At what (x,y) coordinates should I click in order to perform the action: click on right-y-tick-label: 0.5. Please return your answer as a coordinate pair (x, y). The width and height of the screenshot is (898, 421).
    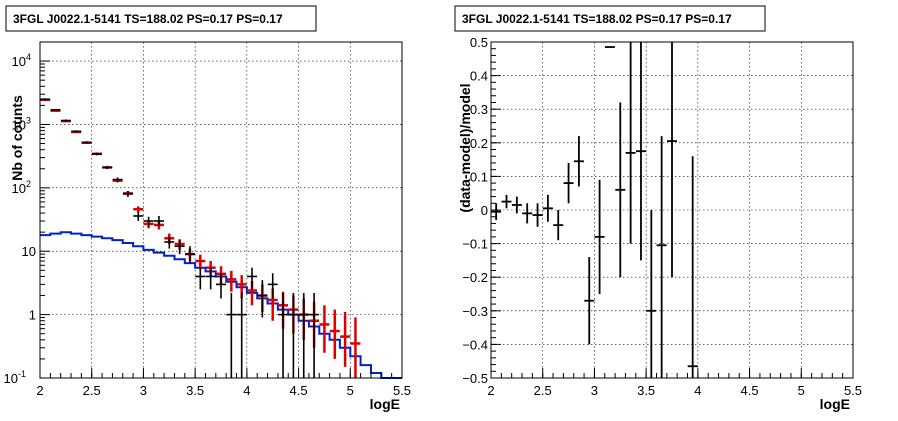
    Looking at the image, I should click on (479, 42).